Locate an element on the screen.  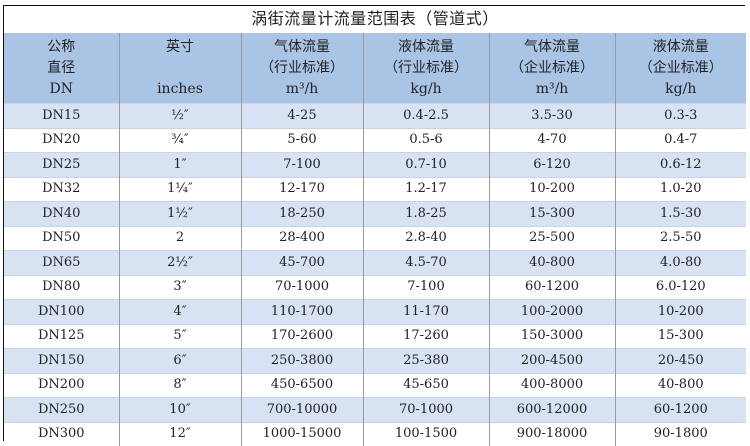
header-line: 英寸 is located at coordinates (180, 46).